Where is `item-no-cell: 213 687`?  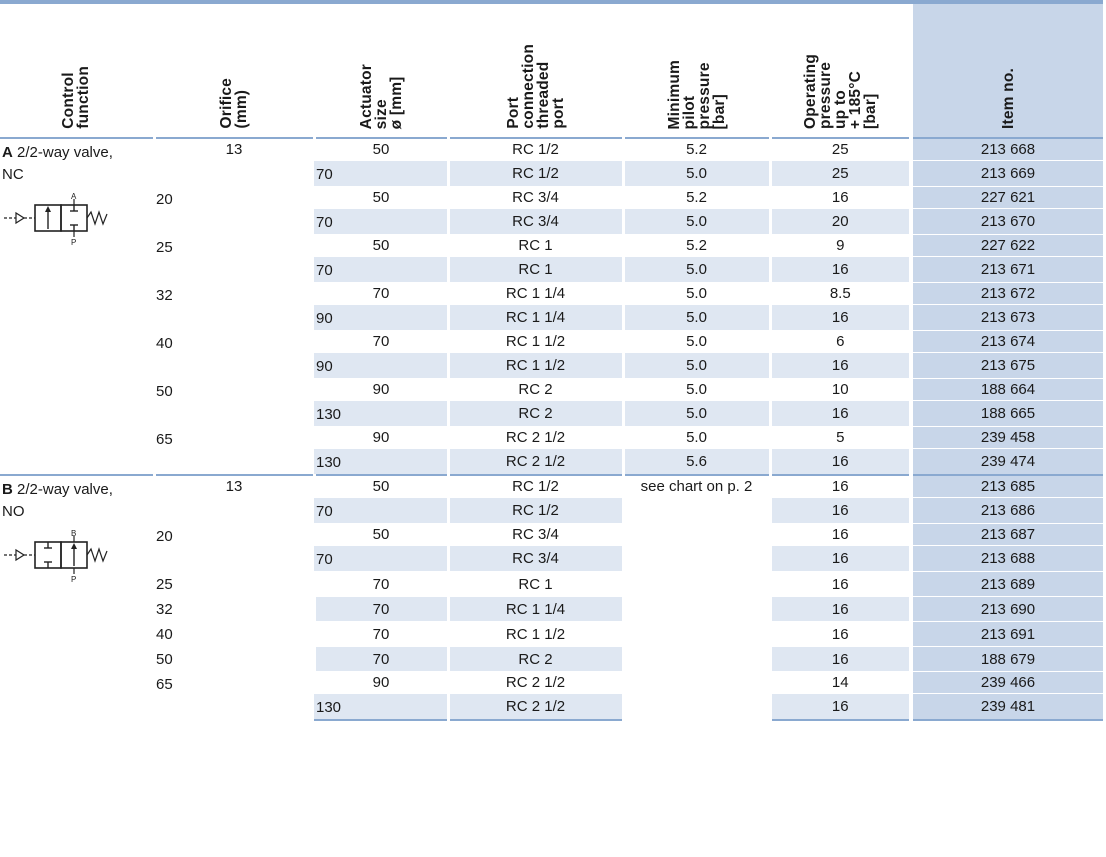
item-no-cell: 213 687 is located at coordinates (1006, 534).